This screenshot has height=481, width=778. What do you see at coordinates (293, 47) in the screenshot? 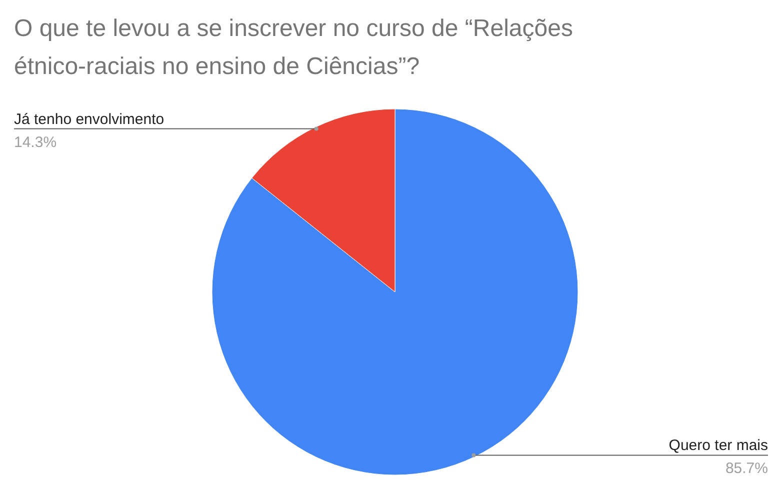
I see `chart-title: O que te levou a se inscrever no curso de “Relações étnico-raciais no ensino de Ciências”?` at bounding box center [293, 47].